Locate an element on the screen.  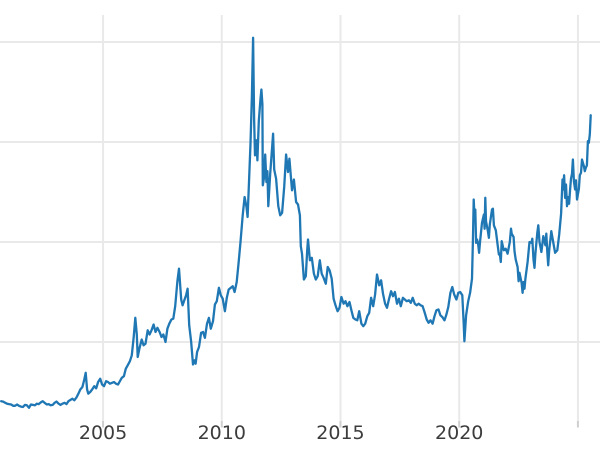
x-tick-label: 2010 is located at coordinates (222, 433).